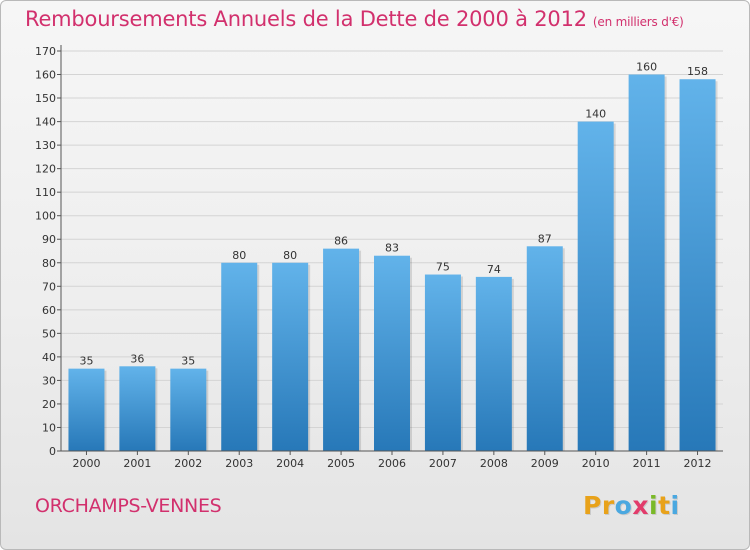 This screenshot has width=750, height=550. What do you see at coordinates (545, 238) in the screenshot?
I see `bar-value-label: 87` at bounding box center [545, 238].